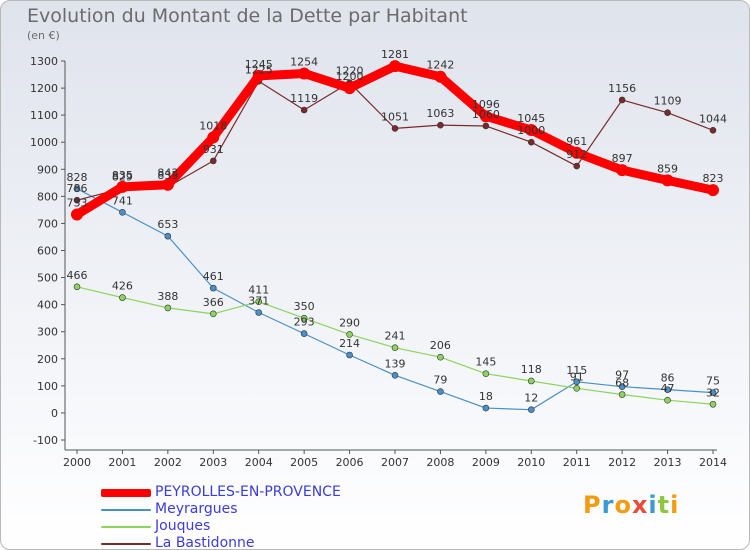 This screenshot has height=550, width=750. I want to click on data-label: 241, so click(395, 336).